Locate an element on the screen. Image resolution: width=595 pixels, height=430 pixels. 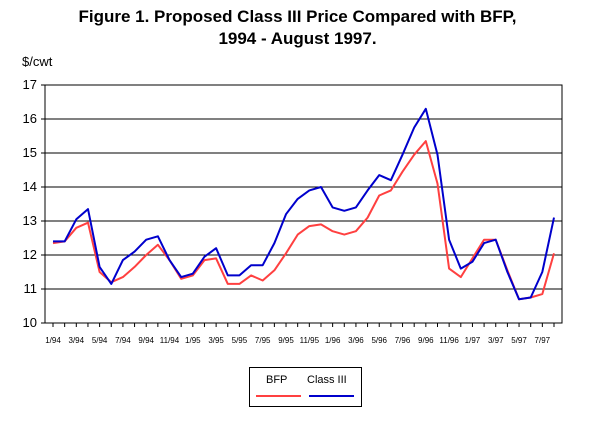
y-axis-unit-label: $/cwt is located at coordinates (37, 61).